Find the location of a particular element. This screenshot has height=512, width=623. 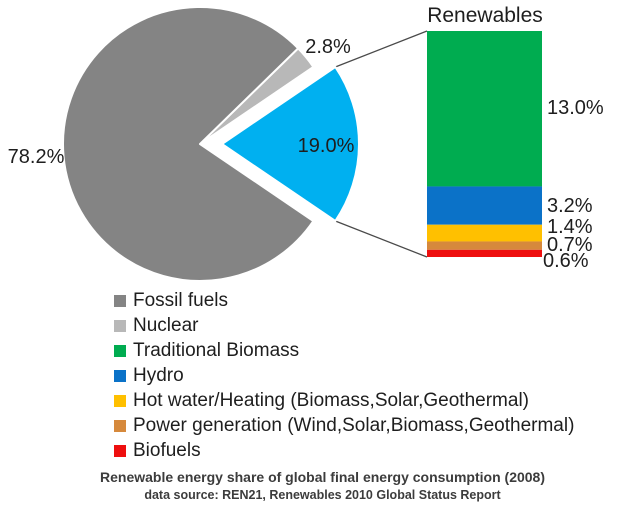

bar-label-traditional-biomass: 13.0% is located at coordinates (575, 108).